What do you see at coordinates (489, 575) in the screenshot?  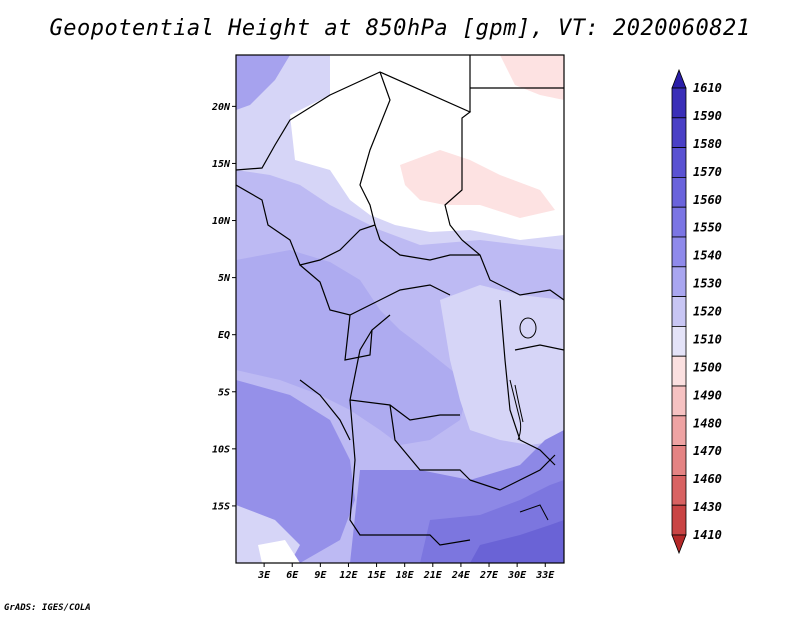 I see `lon-tick-label: 27E` at bounding box center [489, 575].